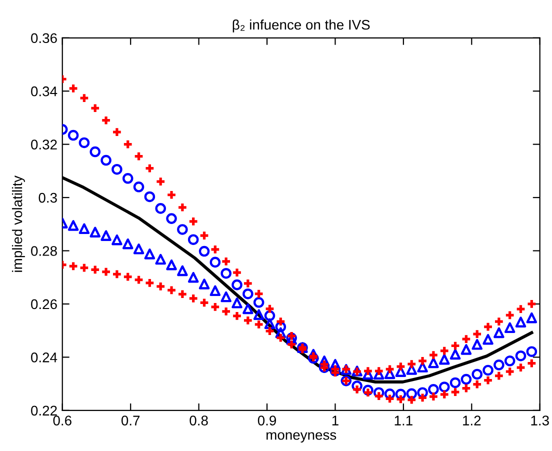 Image resolution: width=552 pixels, height=451 pixels. I want to click on x-tick-label: 0.8, so click(199, 421).